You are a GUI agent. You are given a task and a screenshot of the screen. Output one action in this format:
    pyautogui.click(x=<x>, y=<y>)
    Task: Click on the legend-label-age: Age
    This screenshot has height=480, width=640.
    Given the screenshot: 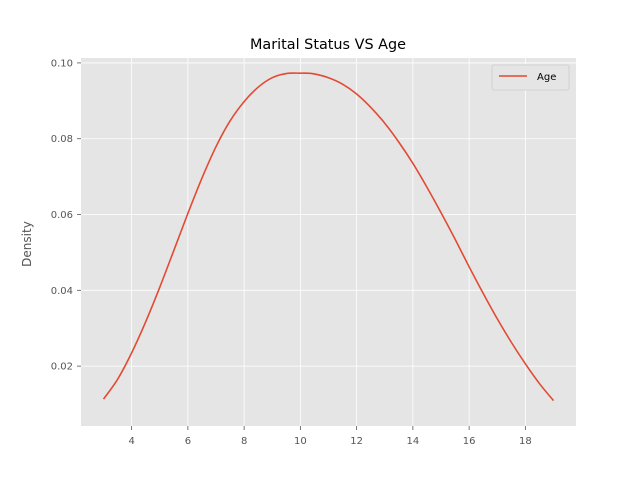 What is the action you would take?
    pyautogui.click(x=546, y=77)
    